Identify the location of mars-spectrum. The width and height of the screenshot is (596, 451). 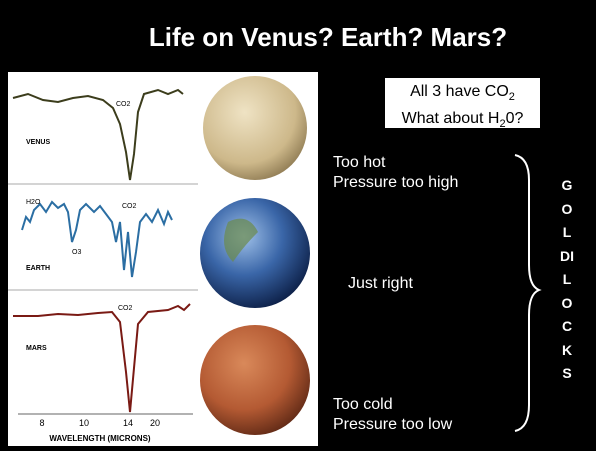
(102, 358).